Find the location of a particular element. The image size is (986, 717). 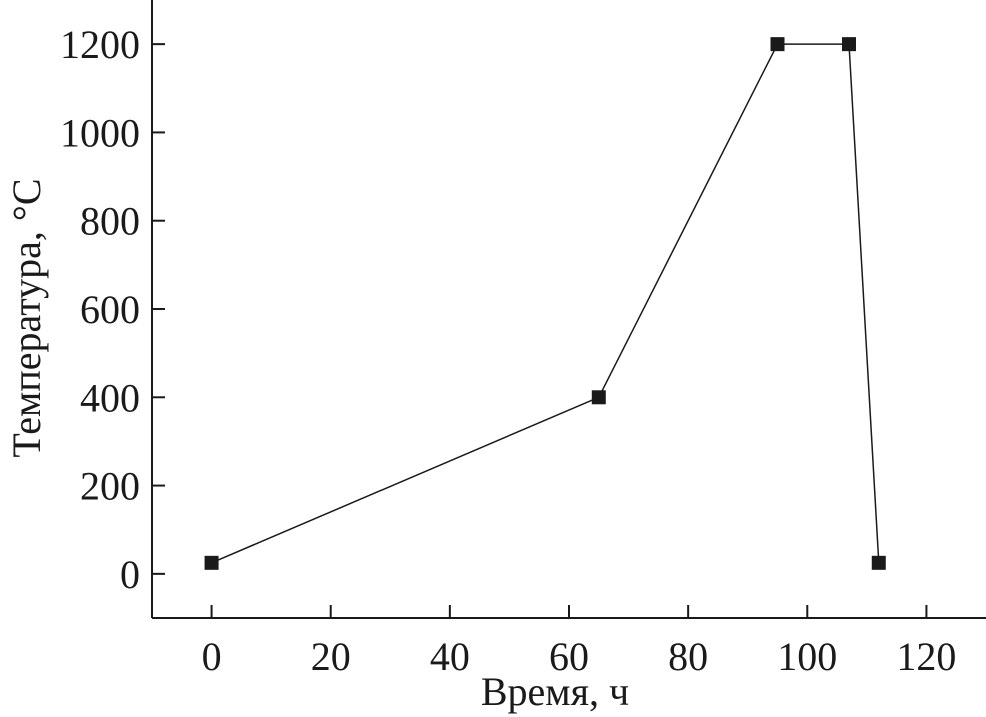

x-axis-title: Время, ч is located at coordinates (555, 691).